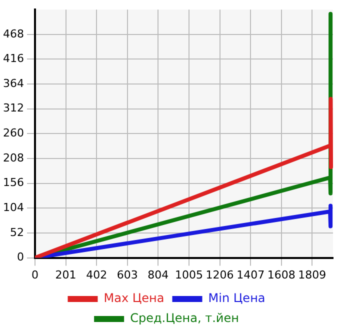 This screenshot has width=345, height=335. Describe the element at coordinates (17, 232) in the screenshot. I see `y-tick-label: 52` at that location.